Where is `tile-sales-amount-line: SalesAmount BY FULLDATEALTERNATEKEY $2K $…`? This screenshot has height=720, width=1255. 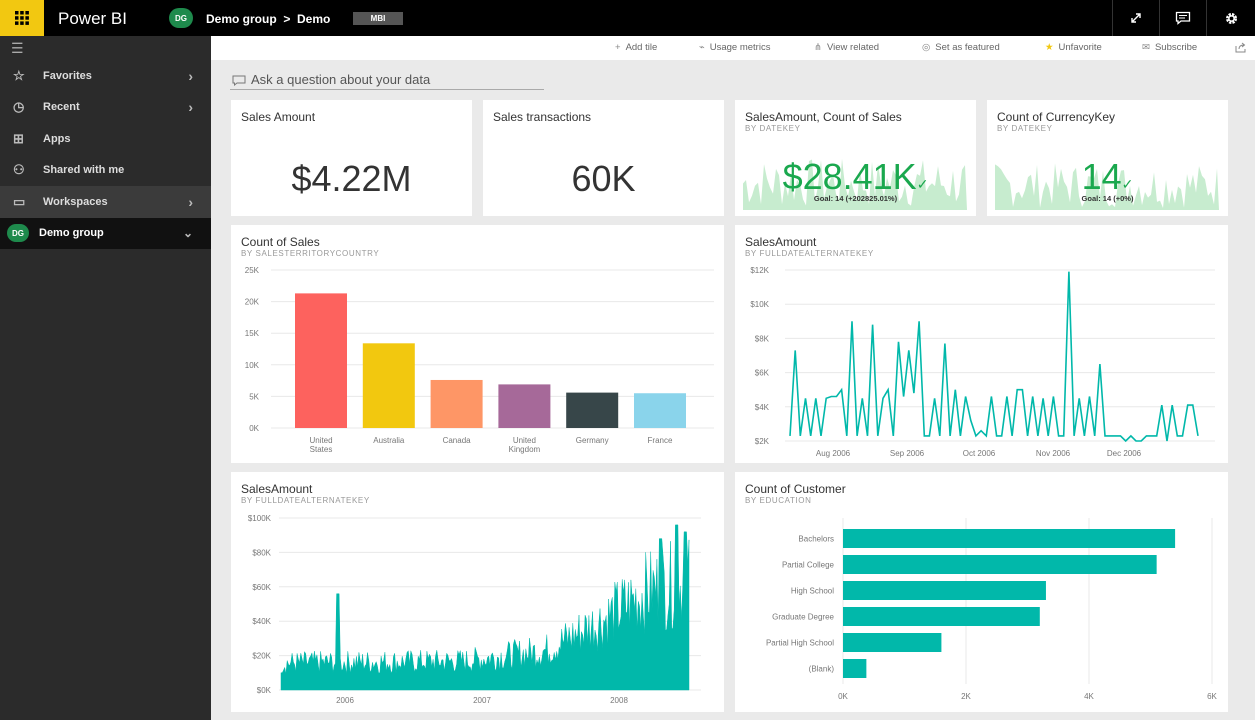
tile-sales-amount-line: SalesAmount BY FULLDATEALTERNATEKEY $2K $… is located at coordinates (981, 344).